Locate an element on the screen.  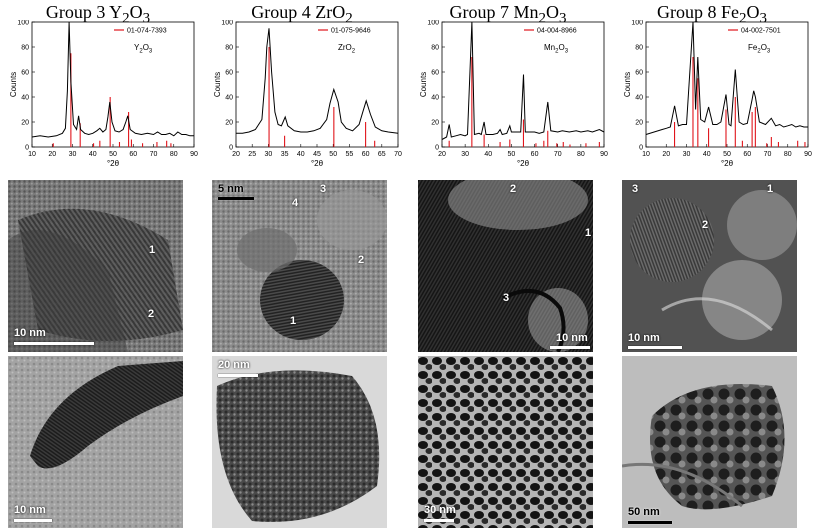
group-title: Group 7 Mn2O3 is located at coordinates (508, 14).